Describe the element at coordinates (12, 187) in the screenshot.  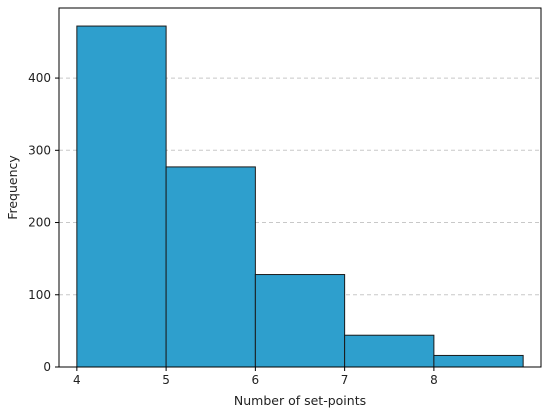
I see `y-axis-label: Frequency` at that location.